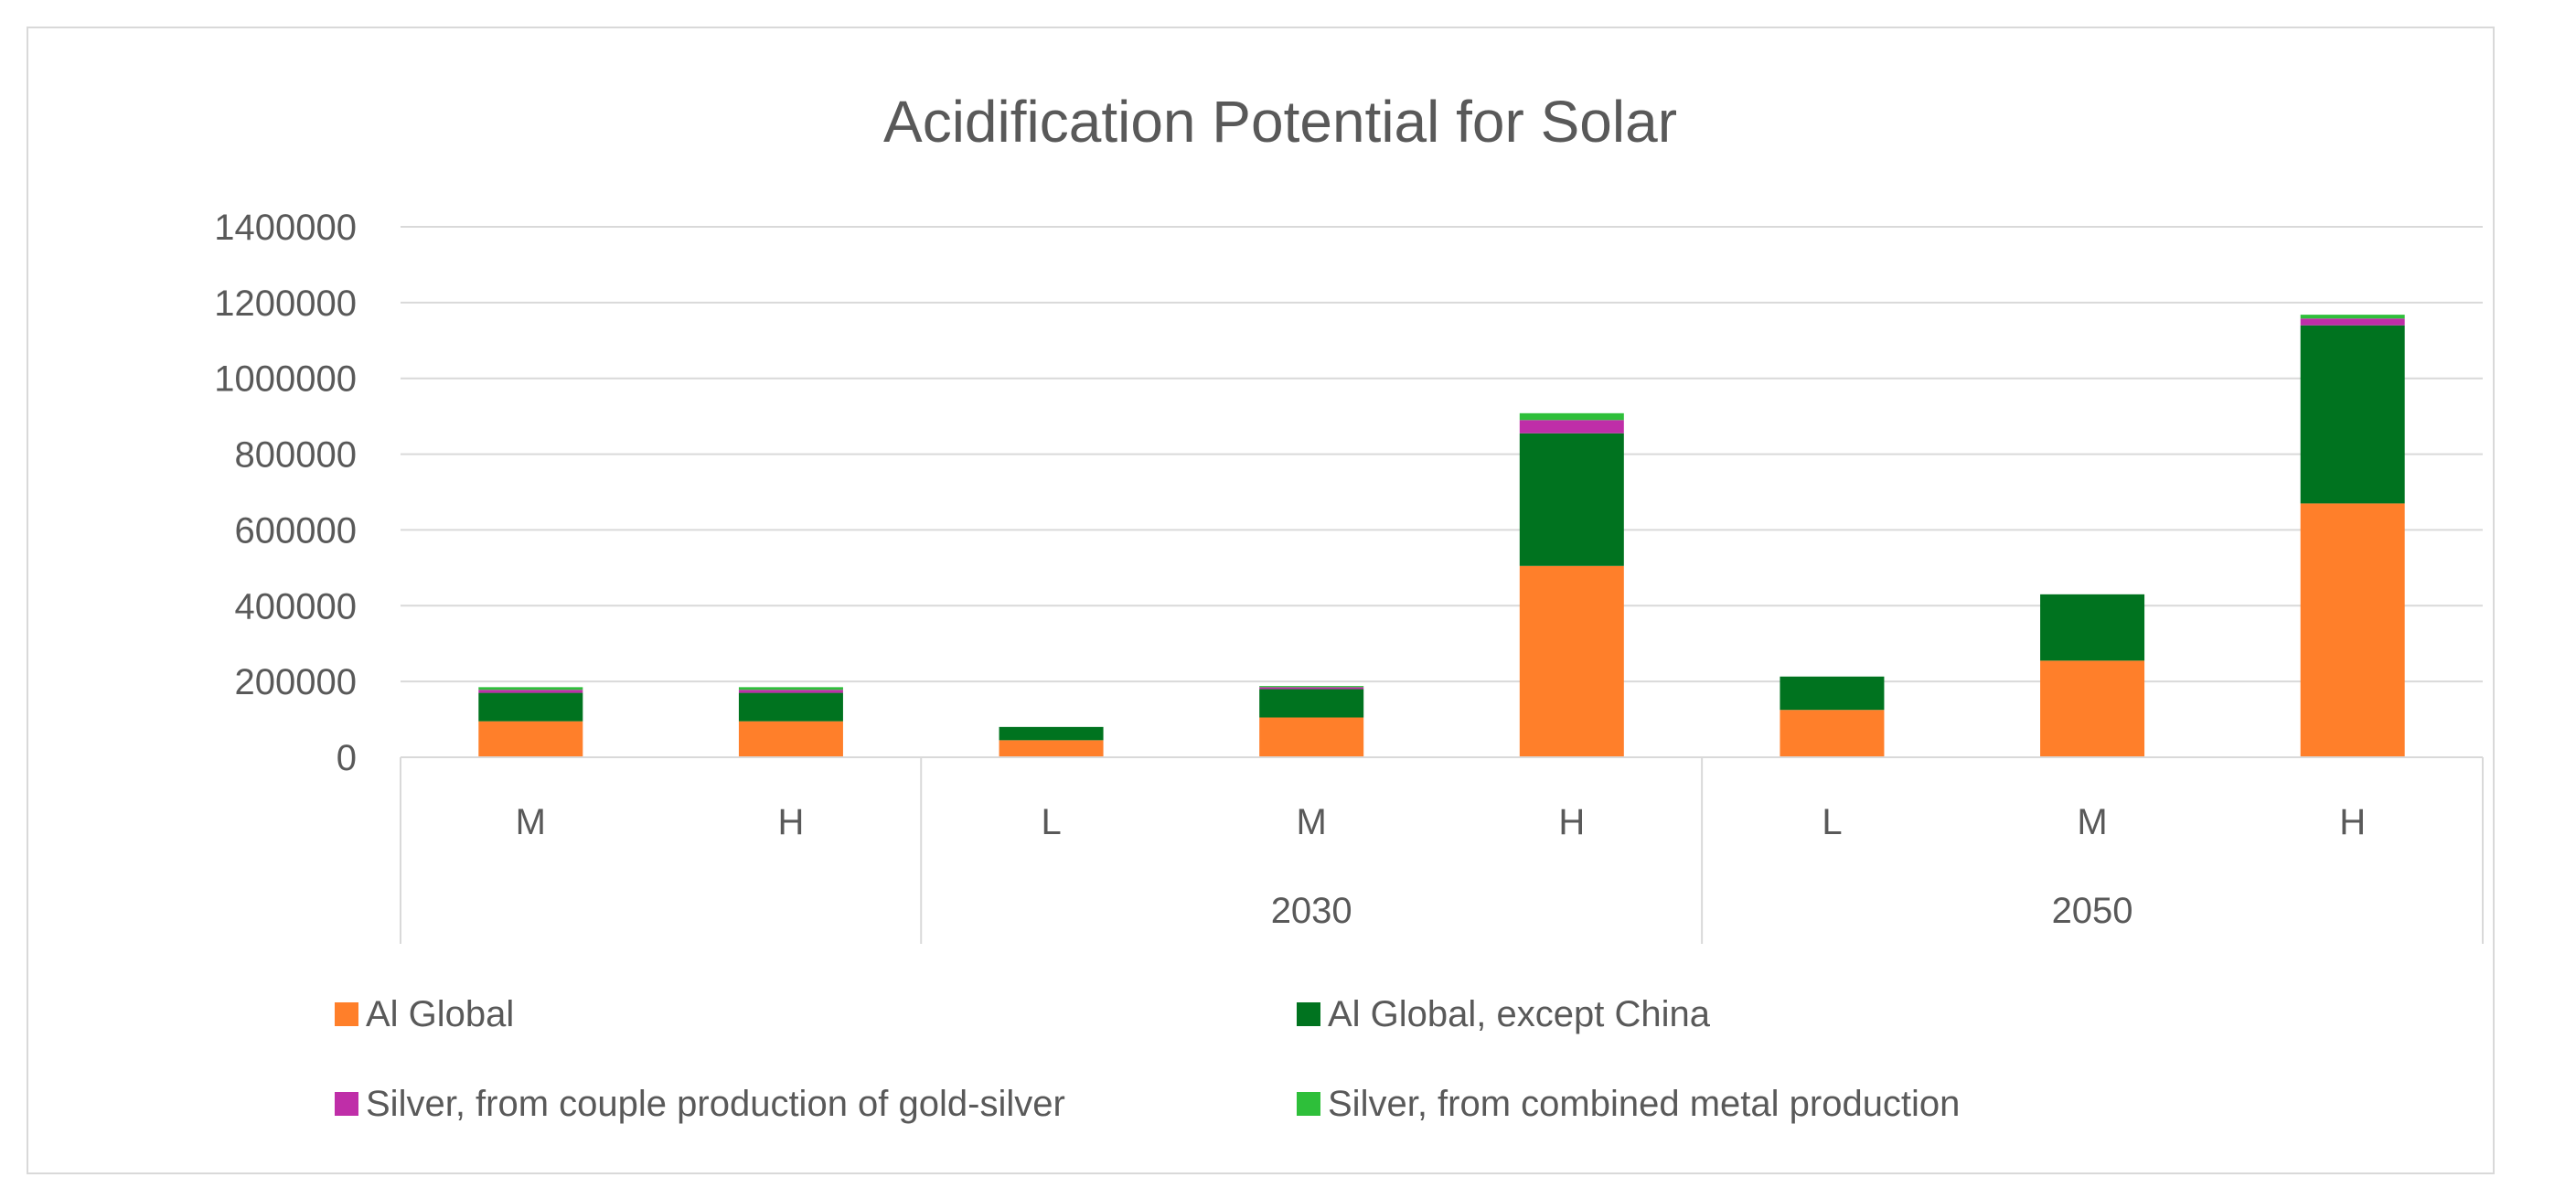  I want to click on legend-item: Silver, from combined metal production, so click(1628, 1104).